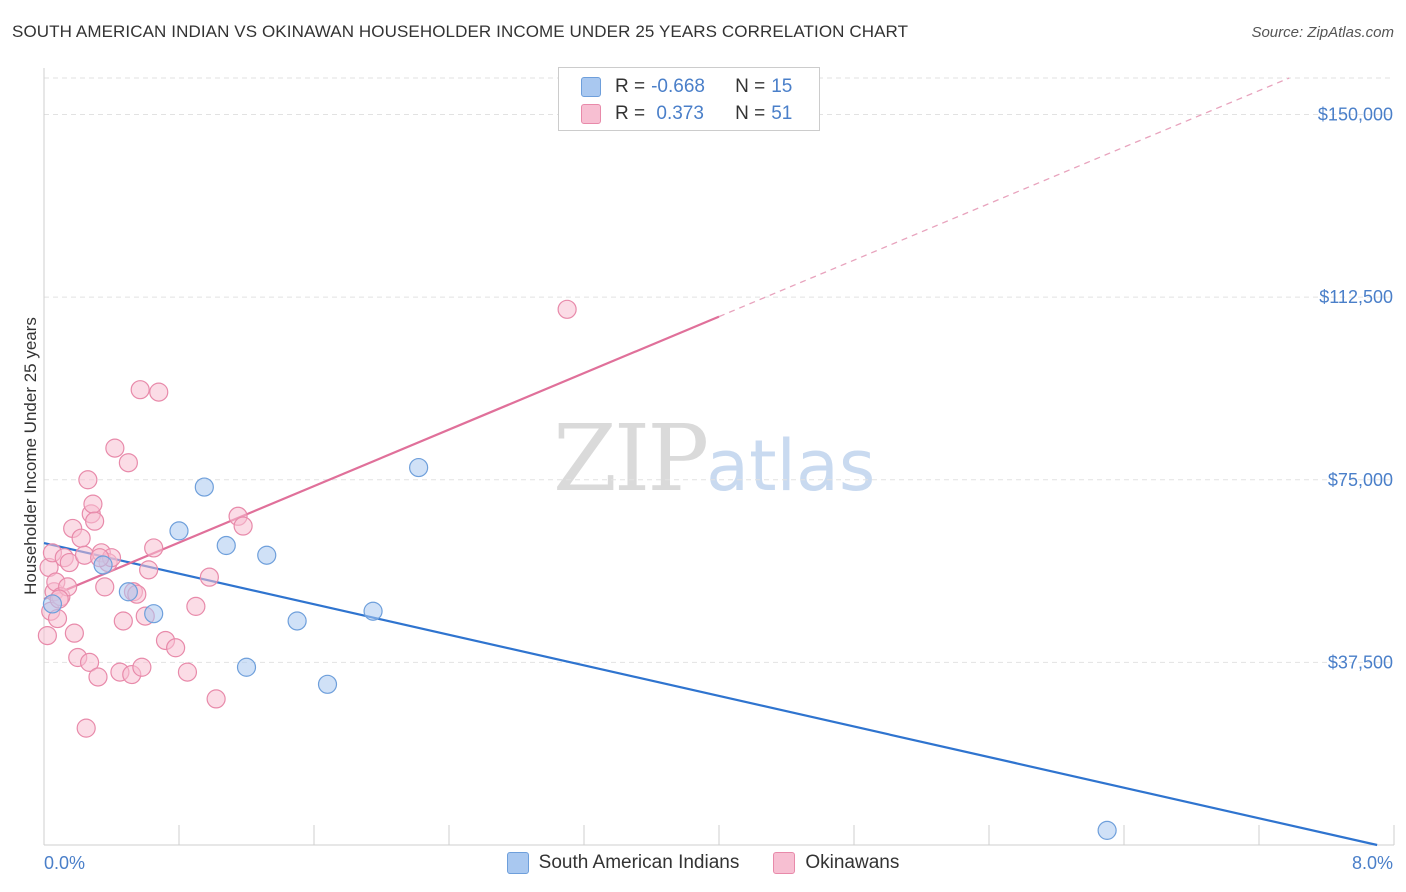 This screenshot has height=892, width=1406. What do you see at coordinates (30, 456) in the screenshot?
I see `y-axis-label: Householder Income Under 25 years` at bounding box center [30, 456].